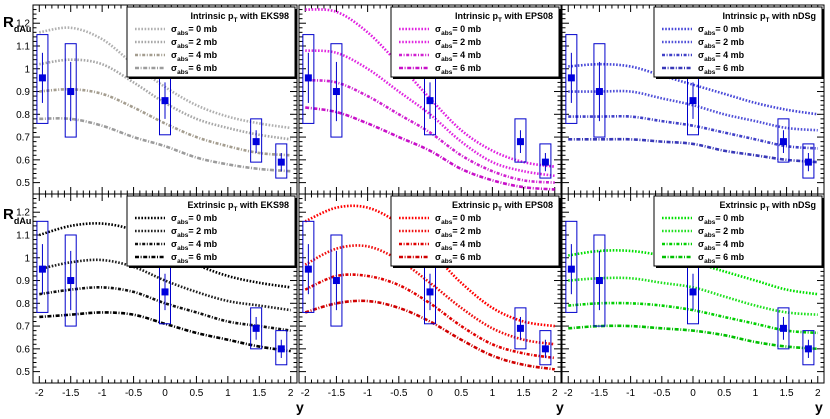 This screenshot has width=830, height=419. I want to click on curve-sigma-2mb, so click(165, 285).